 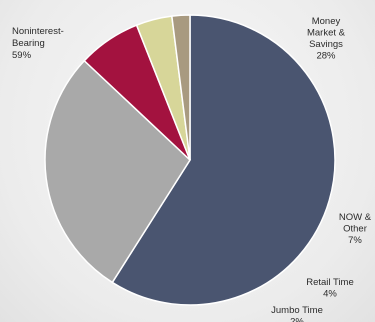 I want to click on slice-label-5: Jumbo Time 2%, so click(x=297, y=313).